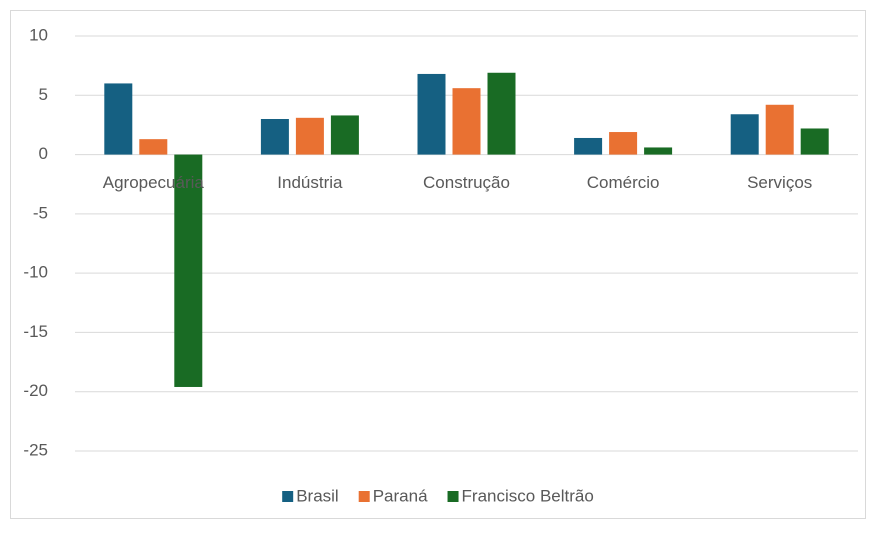 Image resolution: width=876 pixels, height=534 pixels. I want to click on y-tick-label: -5, so click(40, 212).